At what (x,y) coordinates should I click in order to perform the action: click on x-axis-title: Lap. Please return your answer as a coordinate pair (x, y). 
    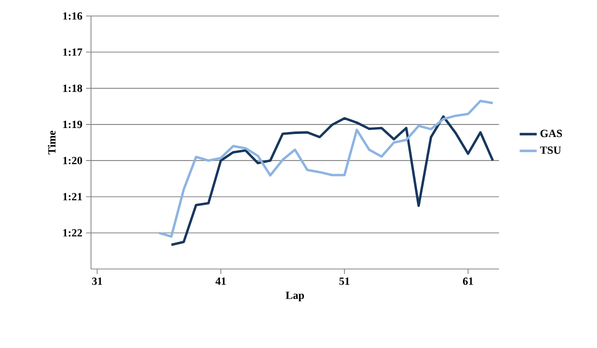
    Looking at the image, I should click on (295, 297).